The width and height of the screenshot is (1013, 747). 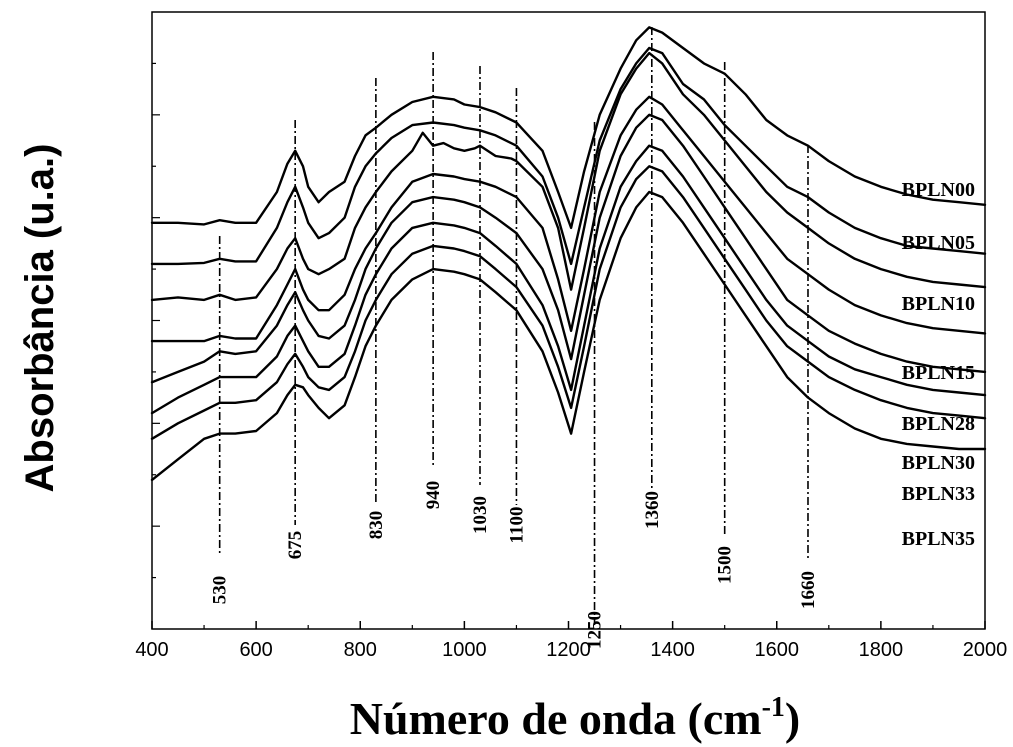 What do you see at coordinates (595, 630) in the screenshot?
I see `peak-label-1250: 1250` at bounding box center [595, 630].